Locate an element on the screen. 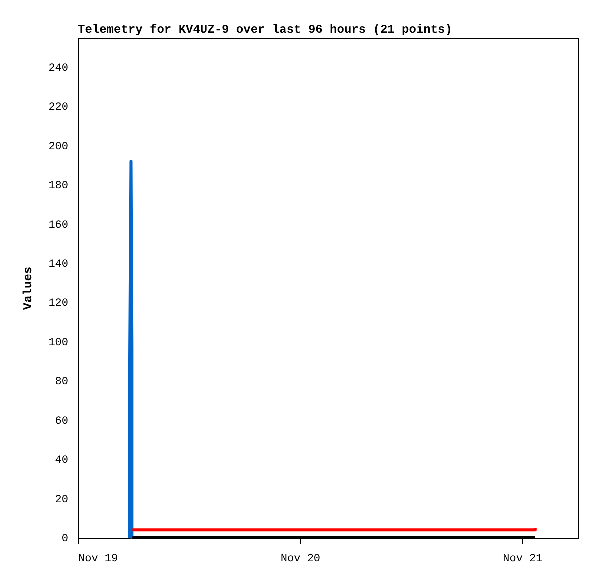 This screenshot has height=579, width=597. x-tick-label: Nov 21 is located at coordinates (523, 560).